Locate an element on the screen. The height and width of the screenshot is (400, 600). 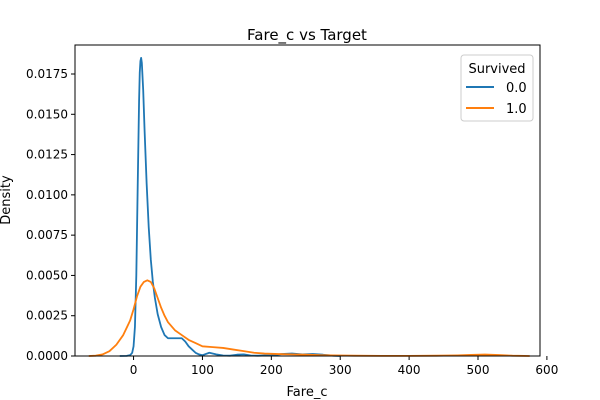
y-tick-label: 0.0025 is located at coordinates (47, 316).